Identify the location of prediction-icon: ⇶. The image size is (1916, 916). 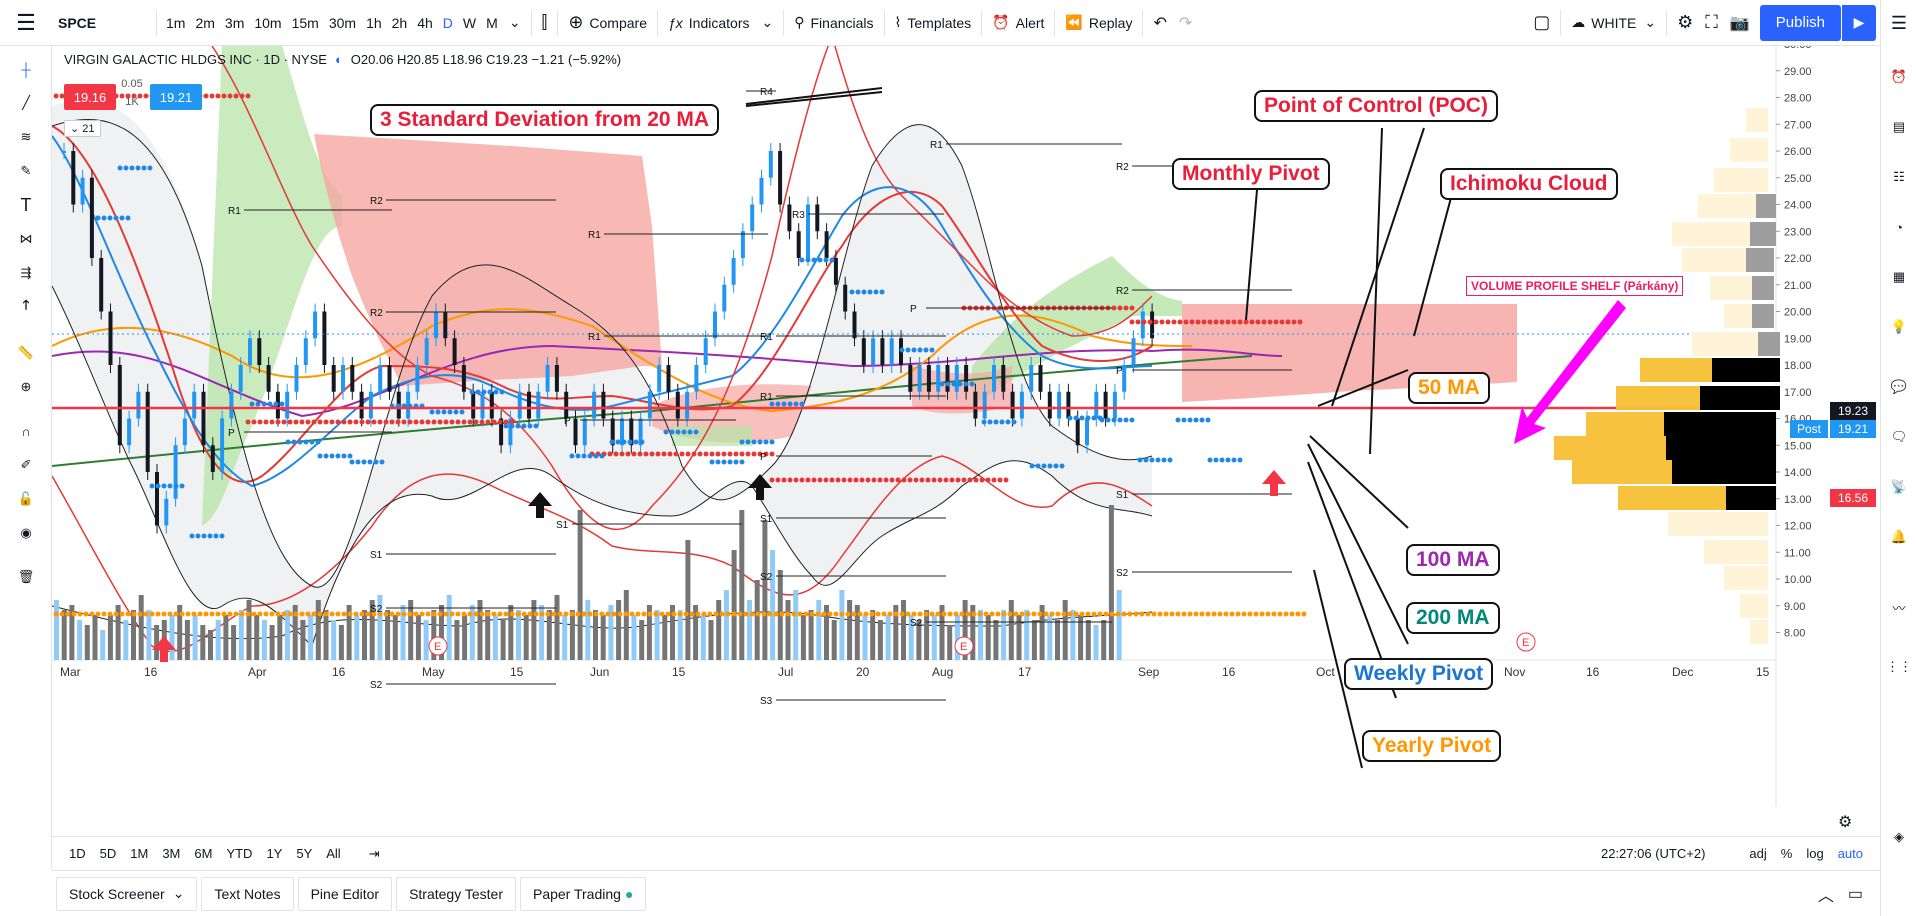
(26, 272).